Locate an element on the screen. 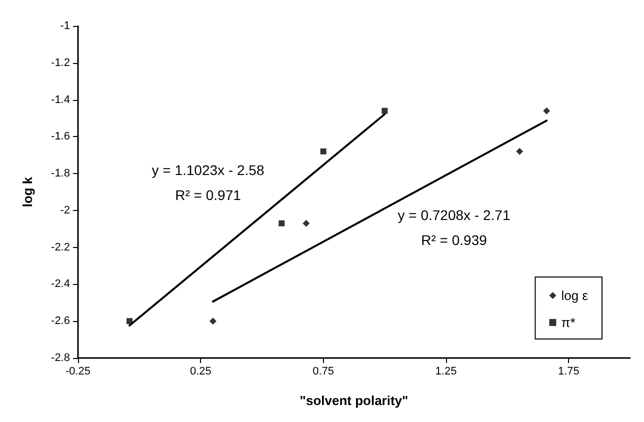  x-tick-label: 0.25 is located at coordinates (201, 372).